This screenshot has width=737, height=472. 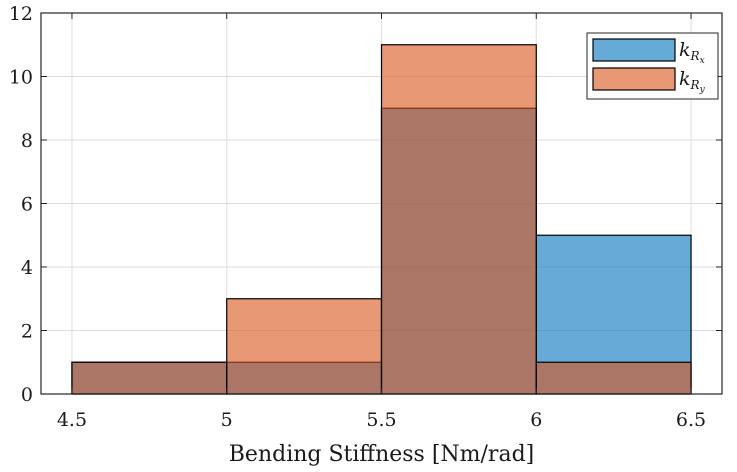 What do you see at coordinates (381, 420) in the screenshot?
I see `x-tick-label: 5.5` at bounding box center [381, 420].